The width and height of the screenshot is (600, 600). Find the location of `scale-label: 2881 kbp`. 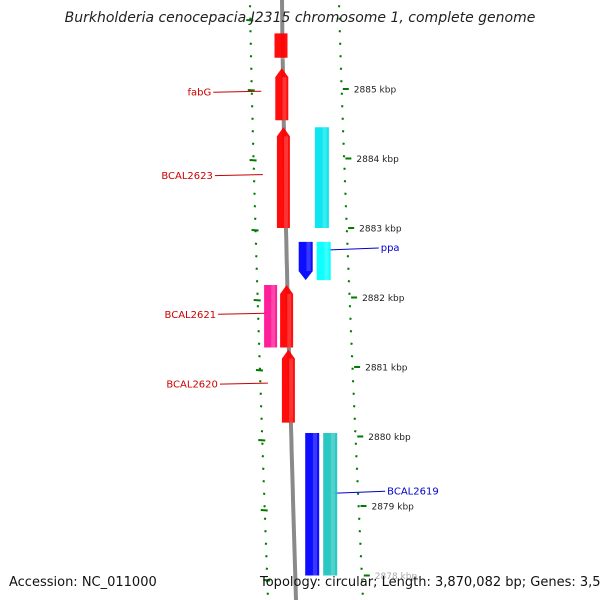

scale-label: 2881 kbp is located at coordinates (386, 369).